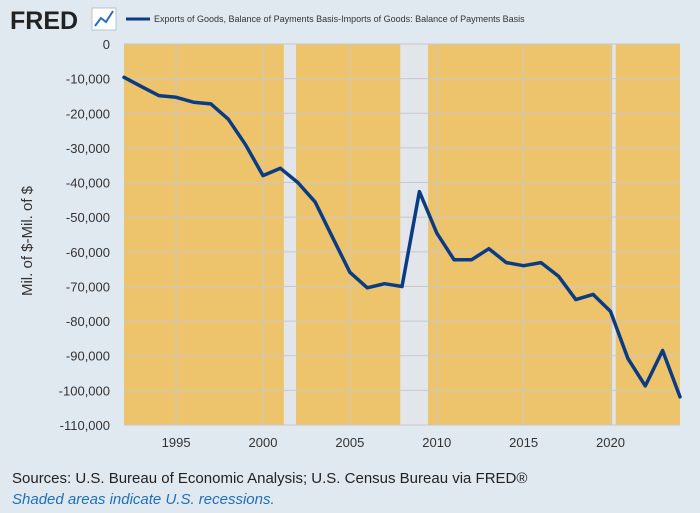 The height and width of the screenshot is (513, 700). I want to click on y-tick-label: 0, so click(106, 44).